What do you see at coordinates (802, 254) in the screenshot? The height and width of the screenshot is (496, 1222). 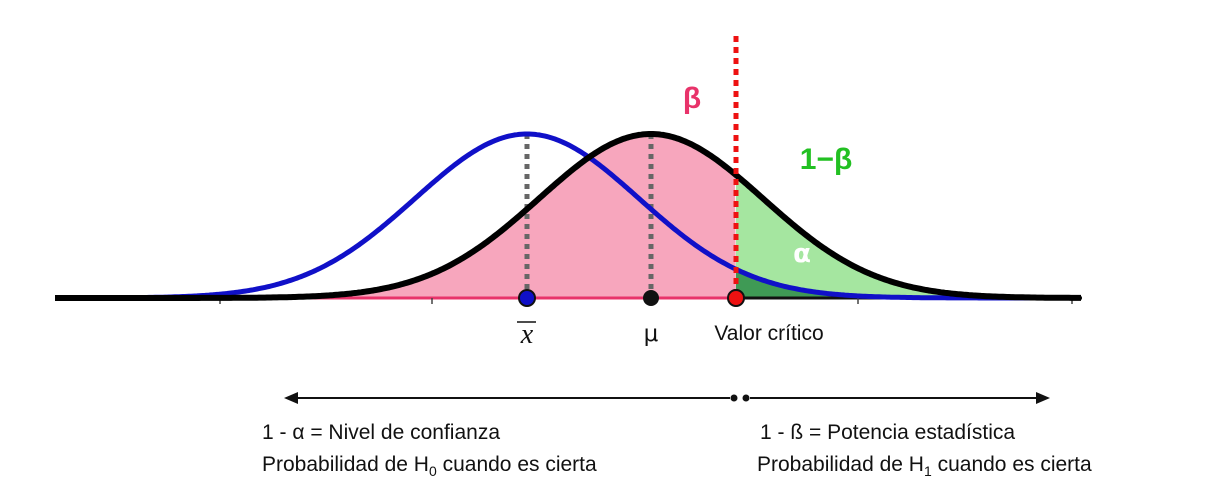 I see `alpha-label: α` at bounding box center [802, 254].